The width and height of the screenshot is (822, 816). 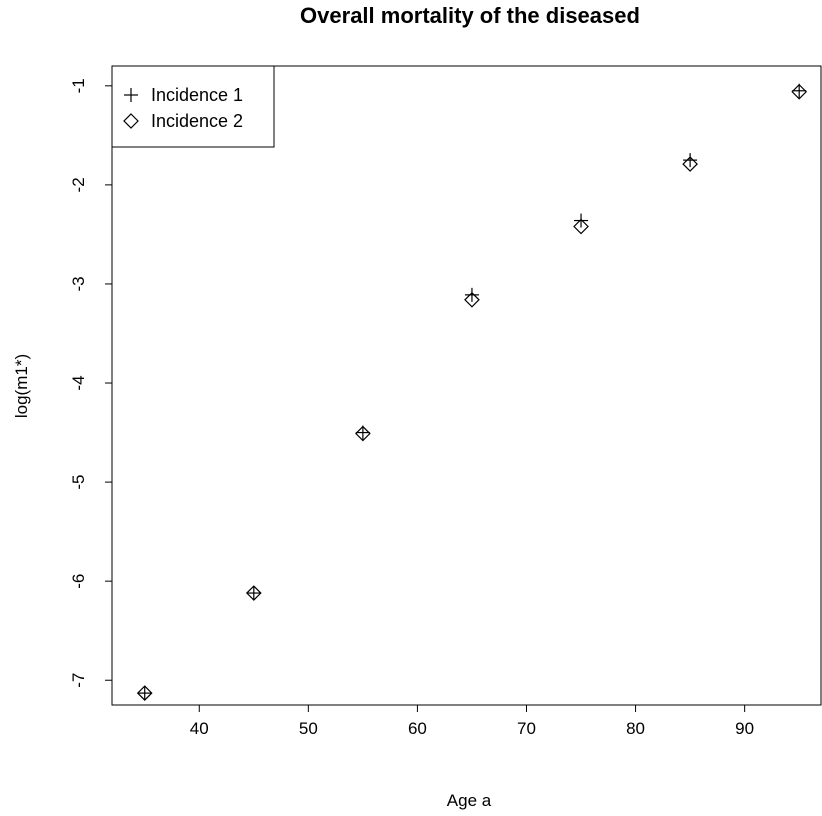 I want to click on x-tick-label: 50, so click(x=308, y=728).